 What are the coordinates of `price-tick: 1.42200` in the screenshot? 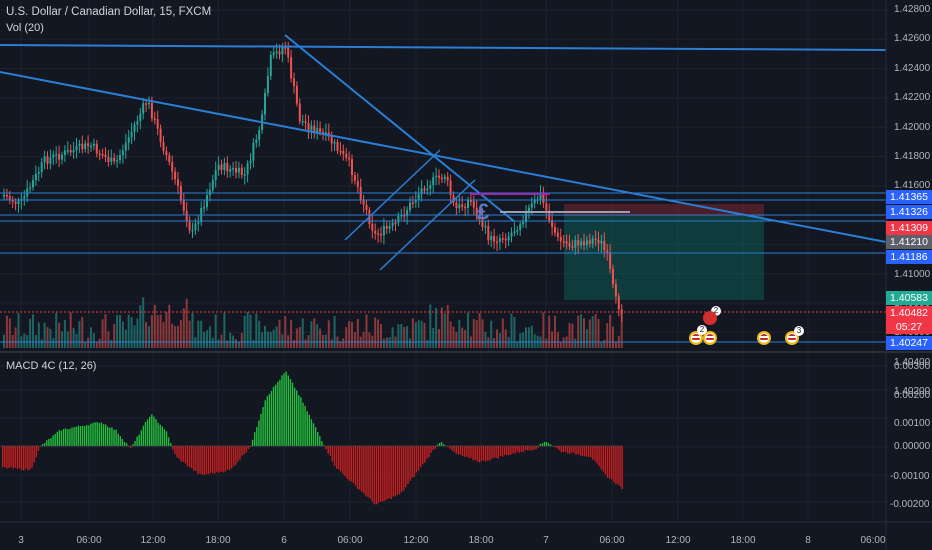 It's located at (912, 98).